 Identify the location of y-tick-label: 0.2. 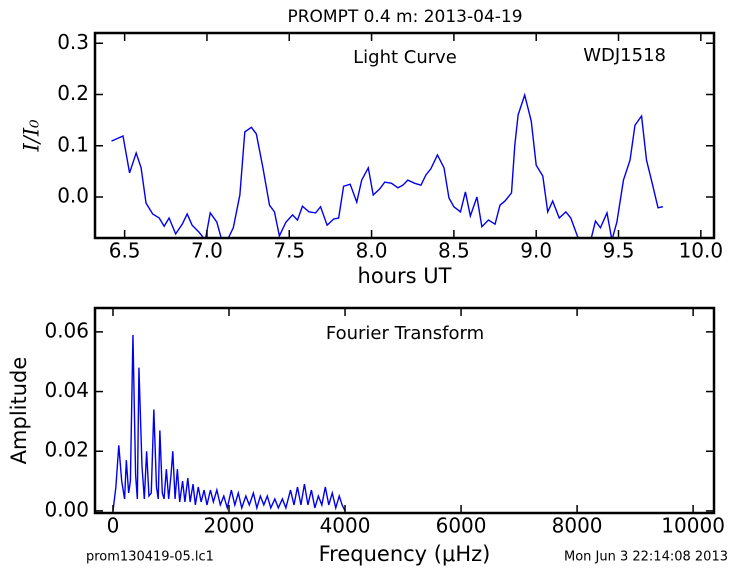
(73, 93).